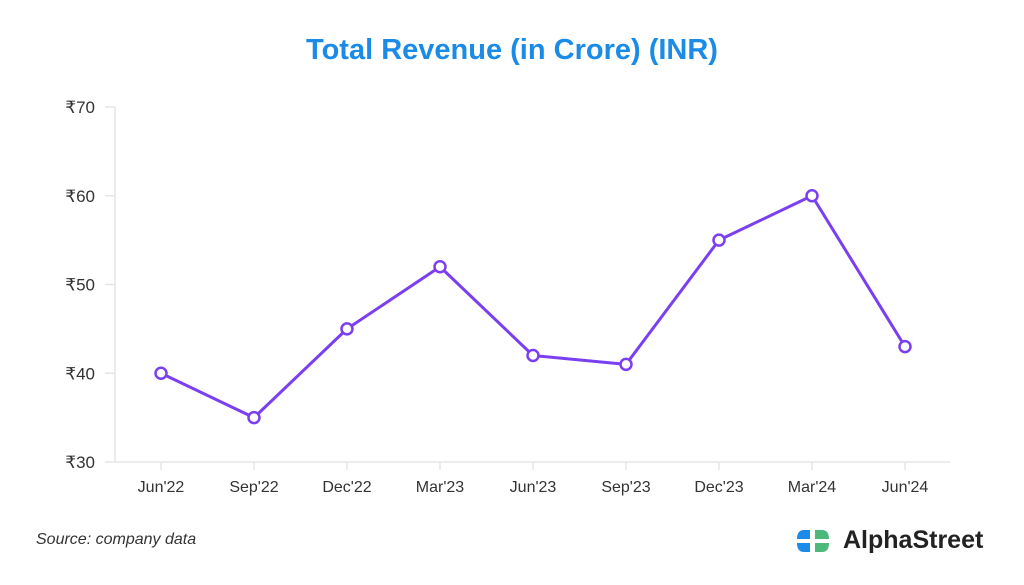 Image resolution: width=1024 pixels, height=585 pixels. Describe the element at coordinates (346, 487) in the screenshot. I see `x-tick-label: Dec'22` at that location.